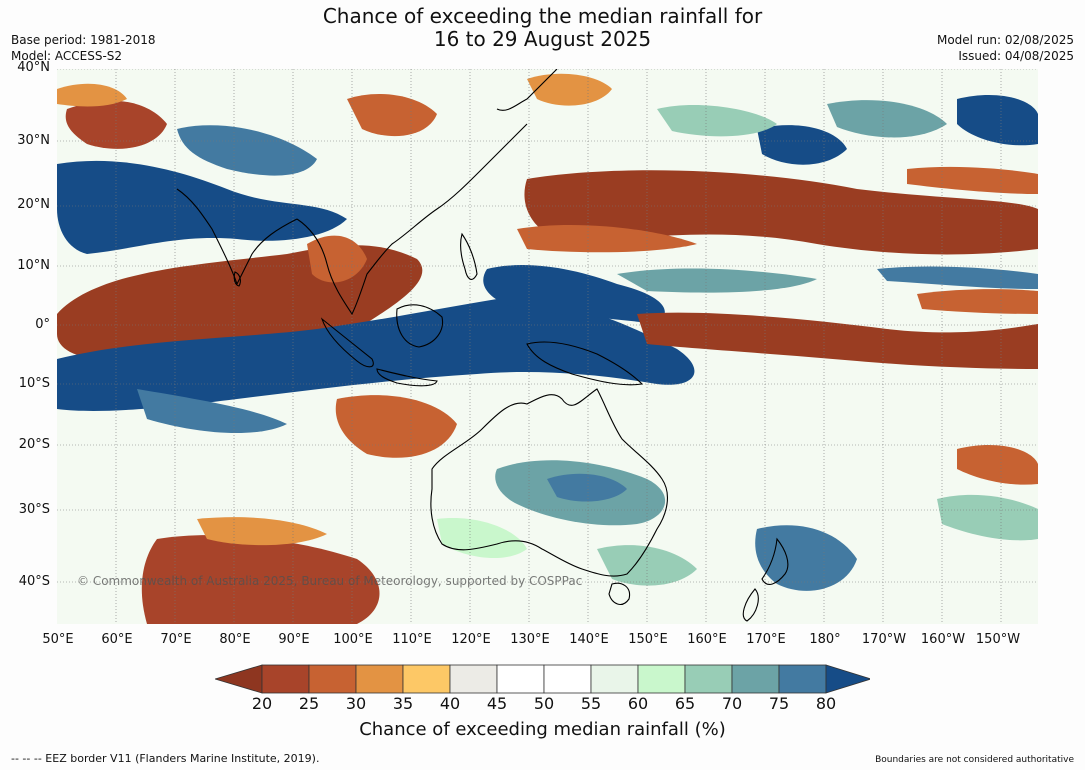 The height and width of the screenshot is (770, 1085). Describe the element at coordinates (33, 265) in the screenshot. I see `lat-label-10n: 10°N` at that location.